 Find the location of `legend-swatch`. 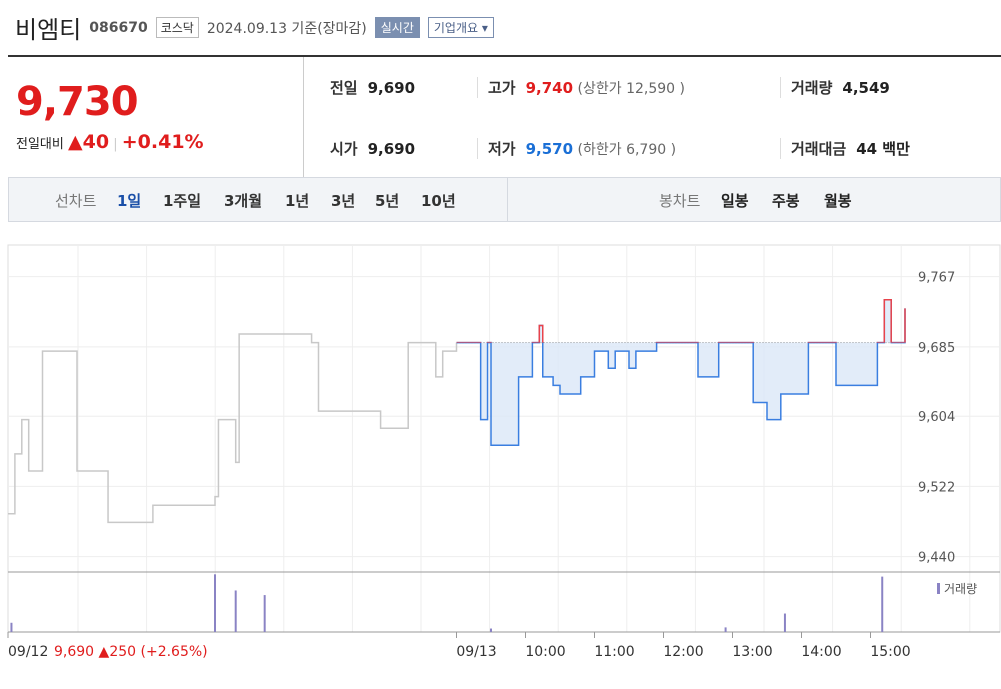

legend-swatch is located at coordinates (938, 588).